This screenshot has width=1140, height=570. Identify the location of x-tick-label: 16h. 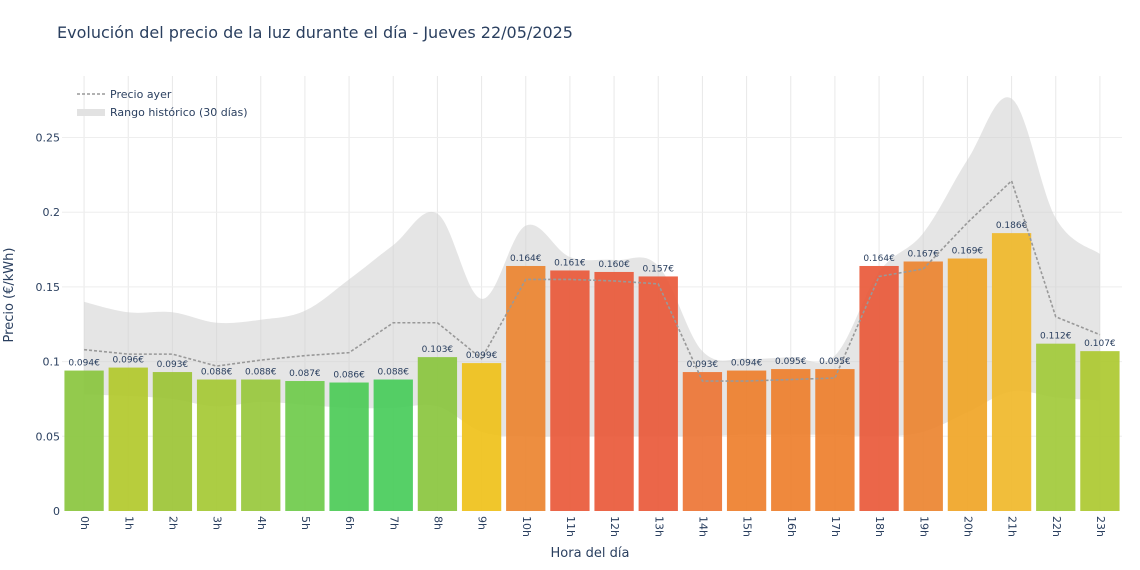
(791, 526).